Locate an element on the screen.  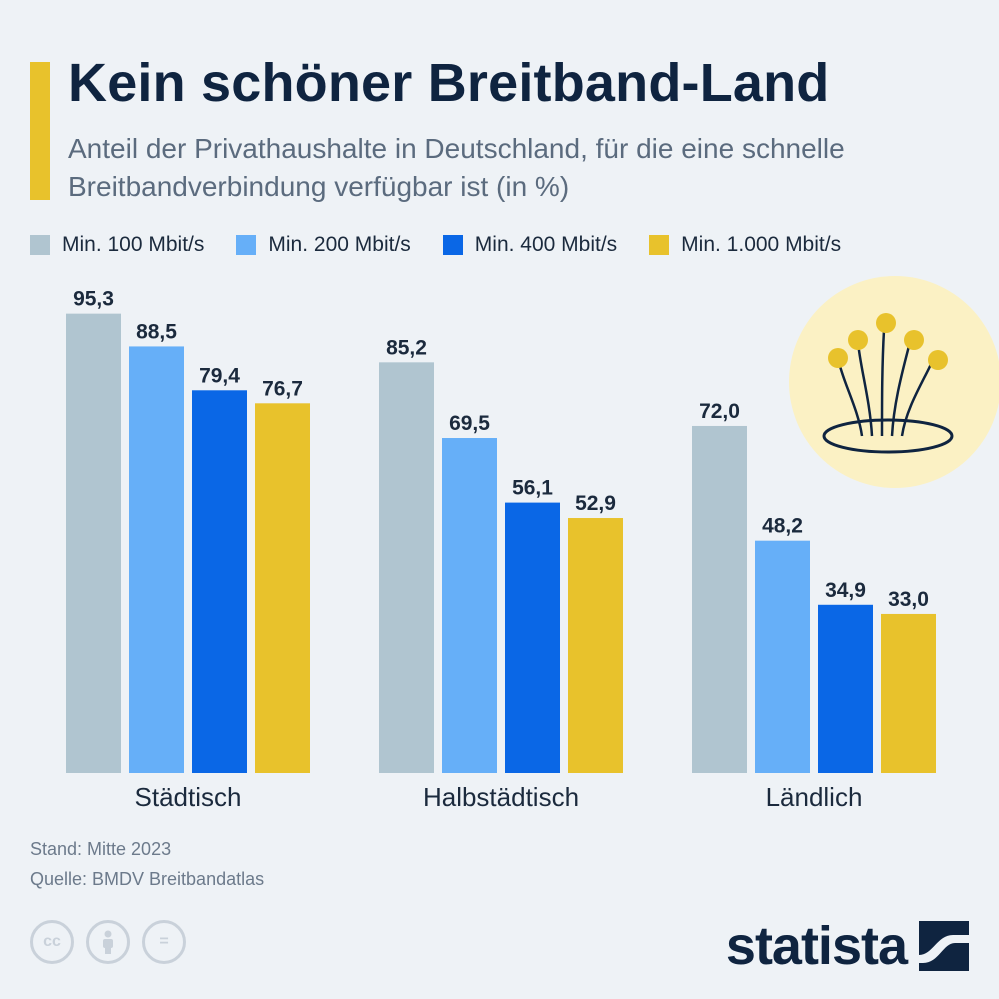
no-derivatives-icon: = is located at coordinates (164, 942).